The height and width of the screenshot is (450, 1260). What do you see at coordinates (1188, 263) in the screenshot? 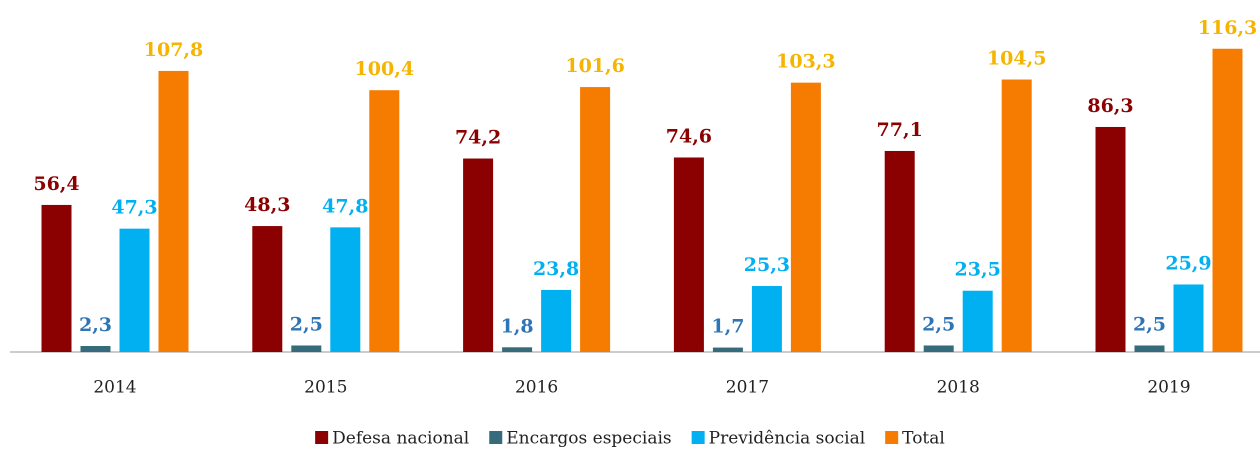
I see `value-label: 25,9` at bounding box center [1188, 263].